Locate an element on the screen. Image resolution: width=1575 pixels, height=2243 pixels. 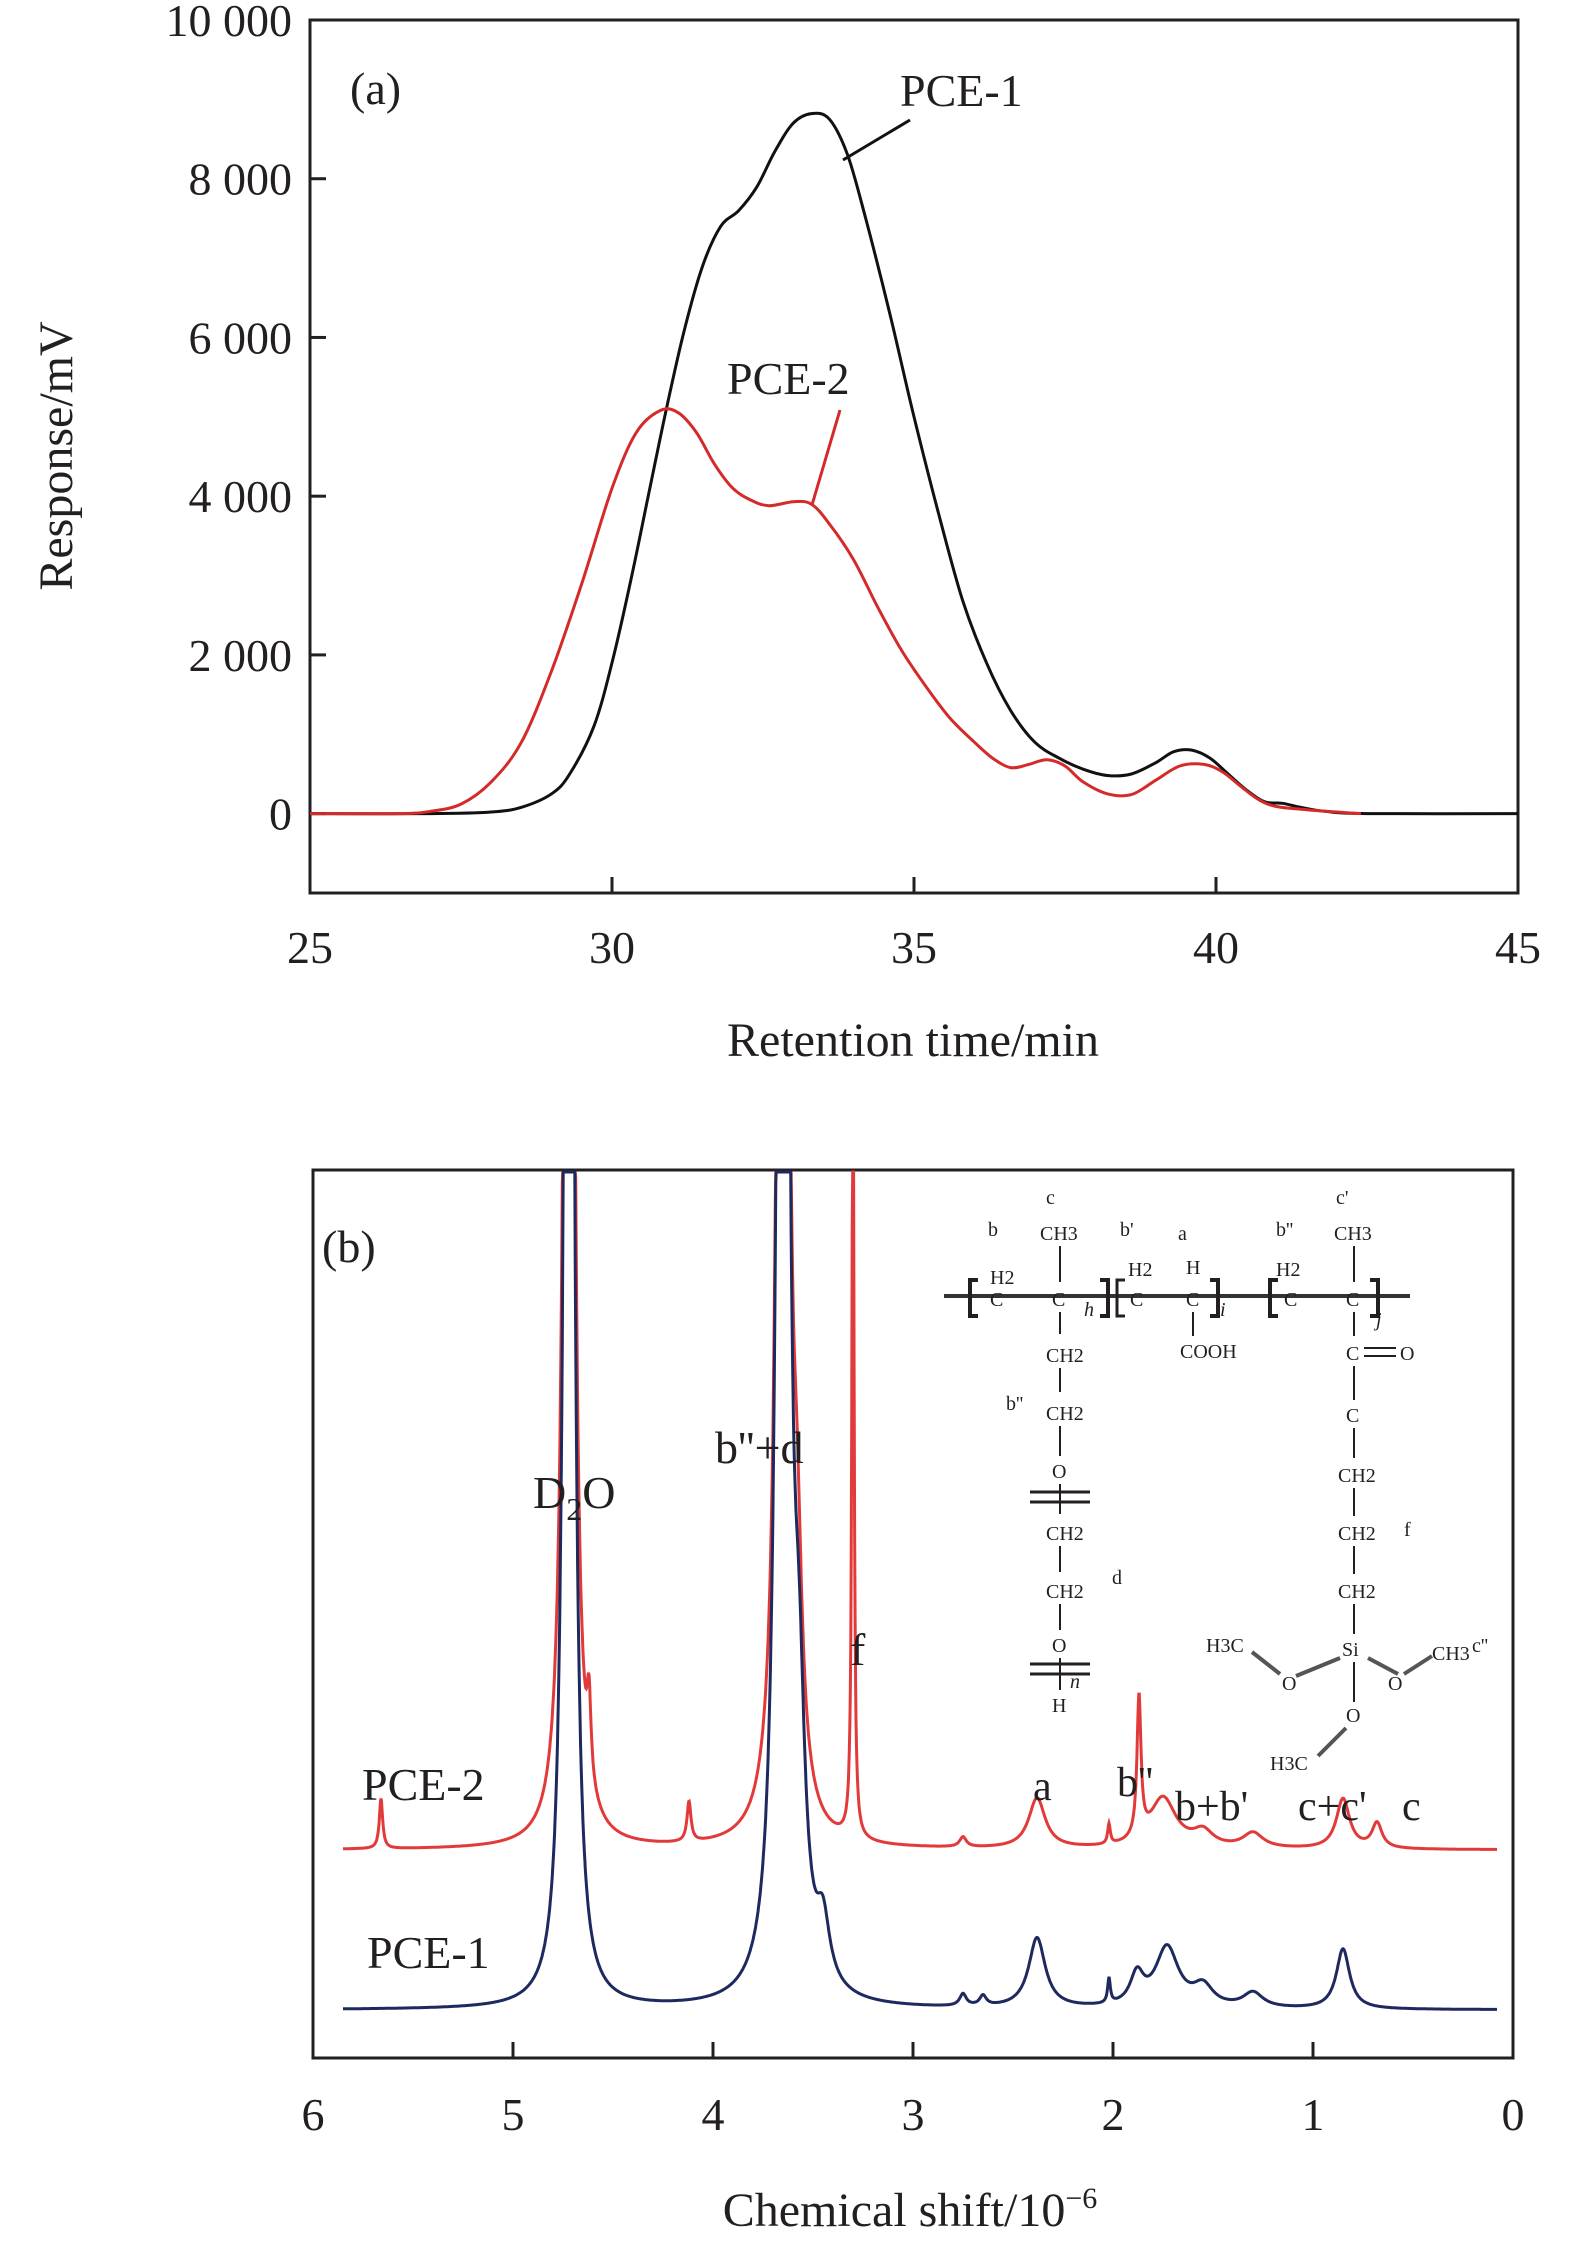
panel-b-x-tick-label: 6 is located at coordinates (313, 2114).